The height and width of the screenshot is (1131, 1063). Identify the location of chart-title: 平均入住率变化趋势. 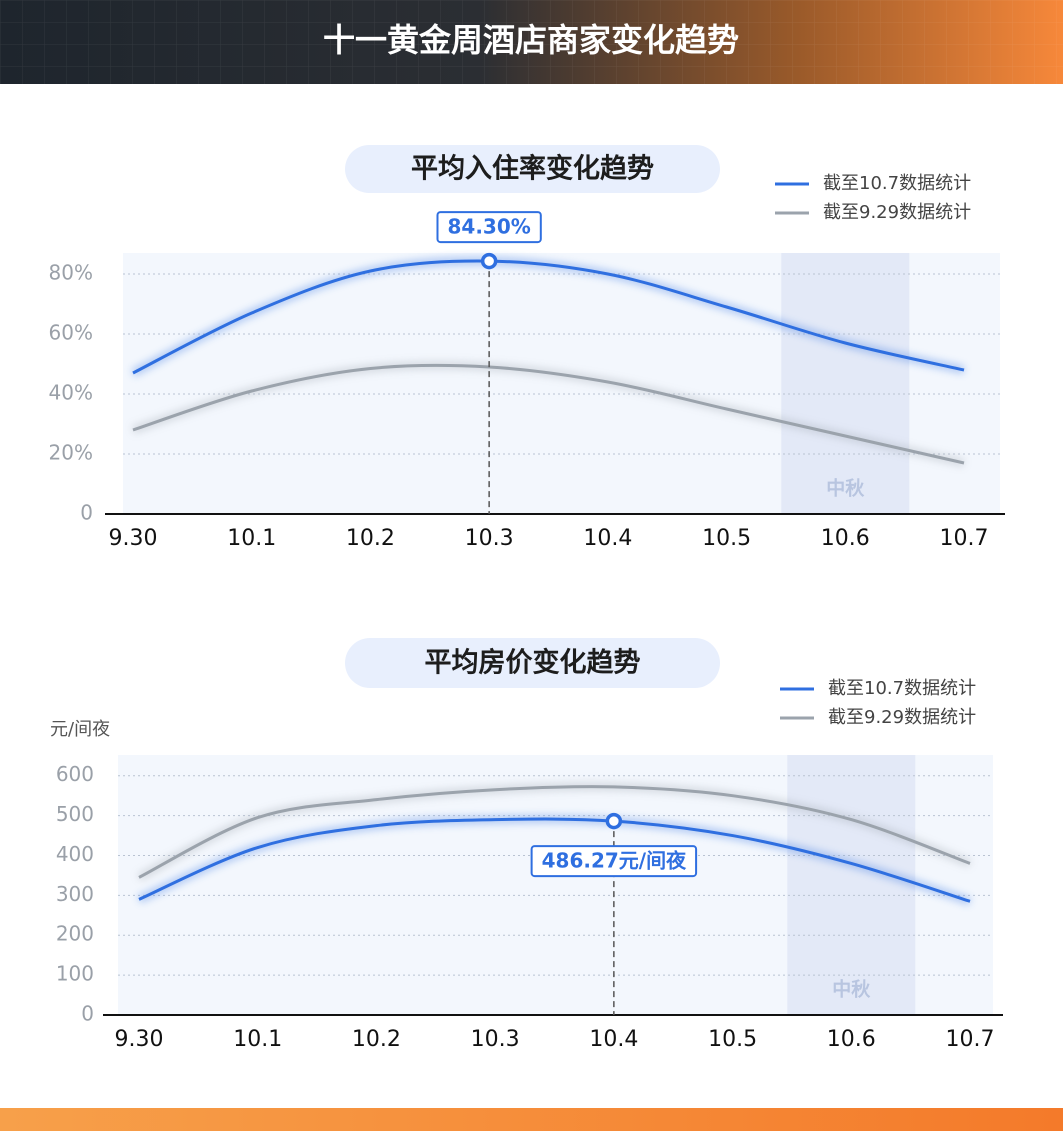
(532, 169).